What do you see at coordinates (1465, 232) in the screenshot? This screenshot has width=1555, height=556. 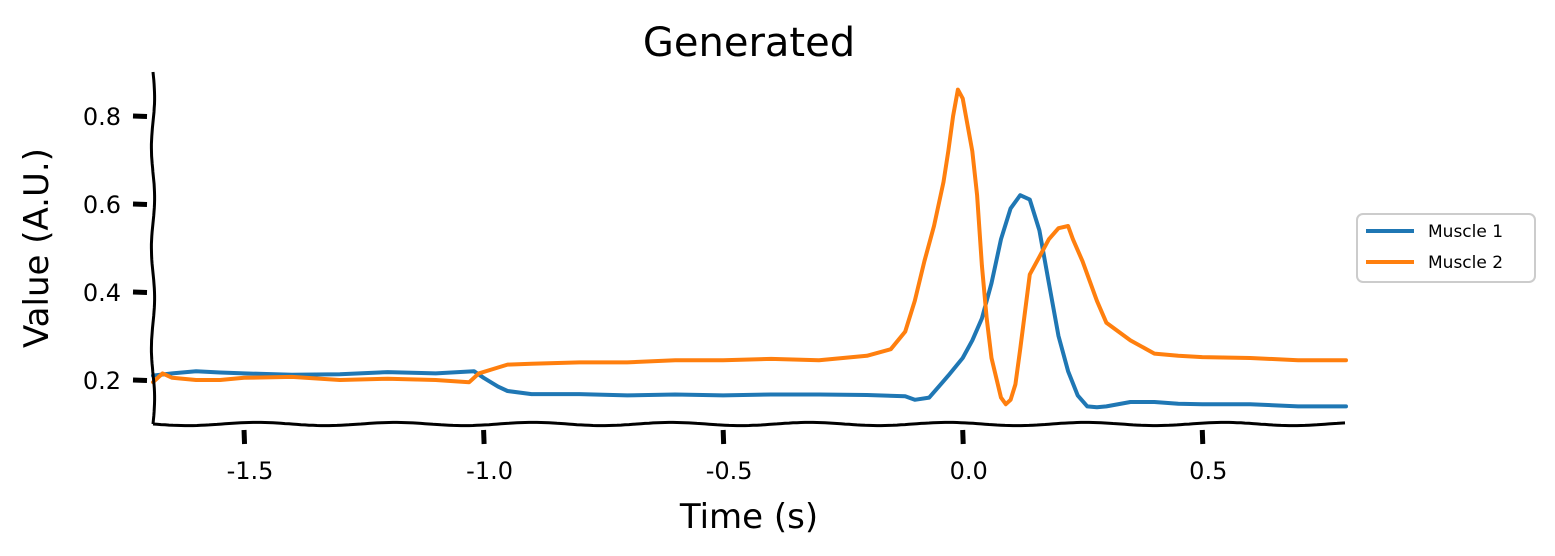 I see `legend-label-muscle-1: Muscle 1` at bounding box center [1465, 232].